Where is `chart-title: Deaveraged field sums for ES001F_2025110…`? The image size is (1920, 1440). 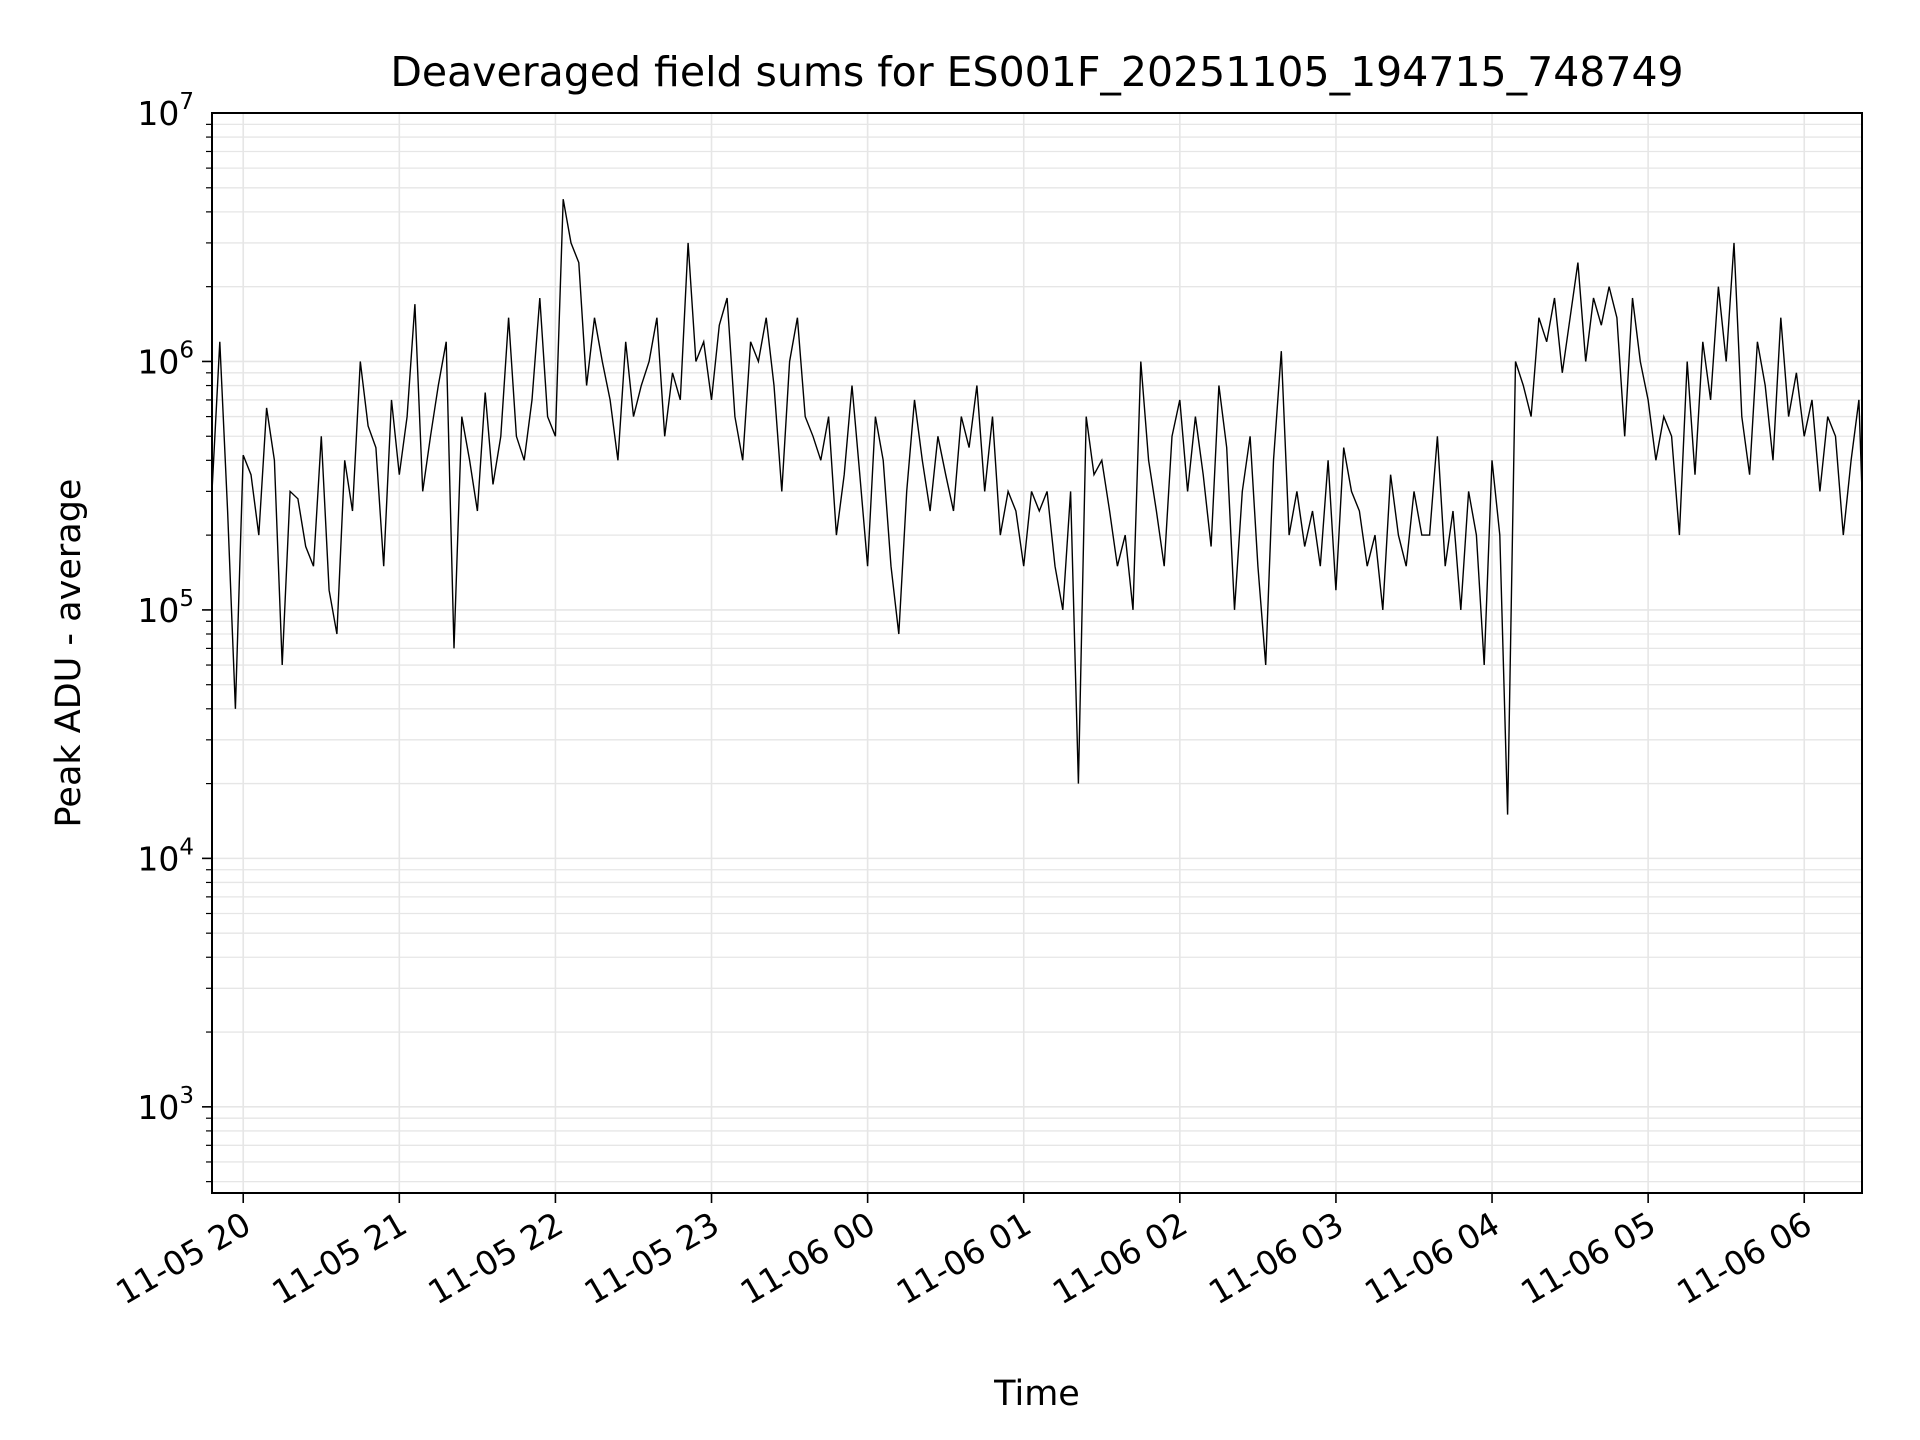 chart-title: Deaveraged field sums for ES001F_2025110… is located at coordinates (1036, 72).